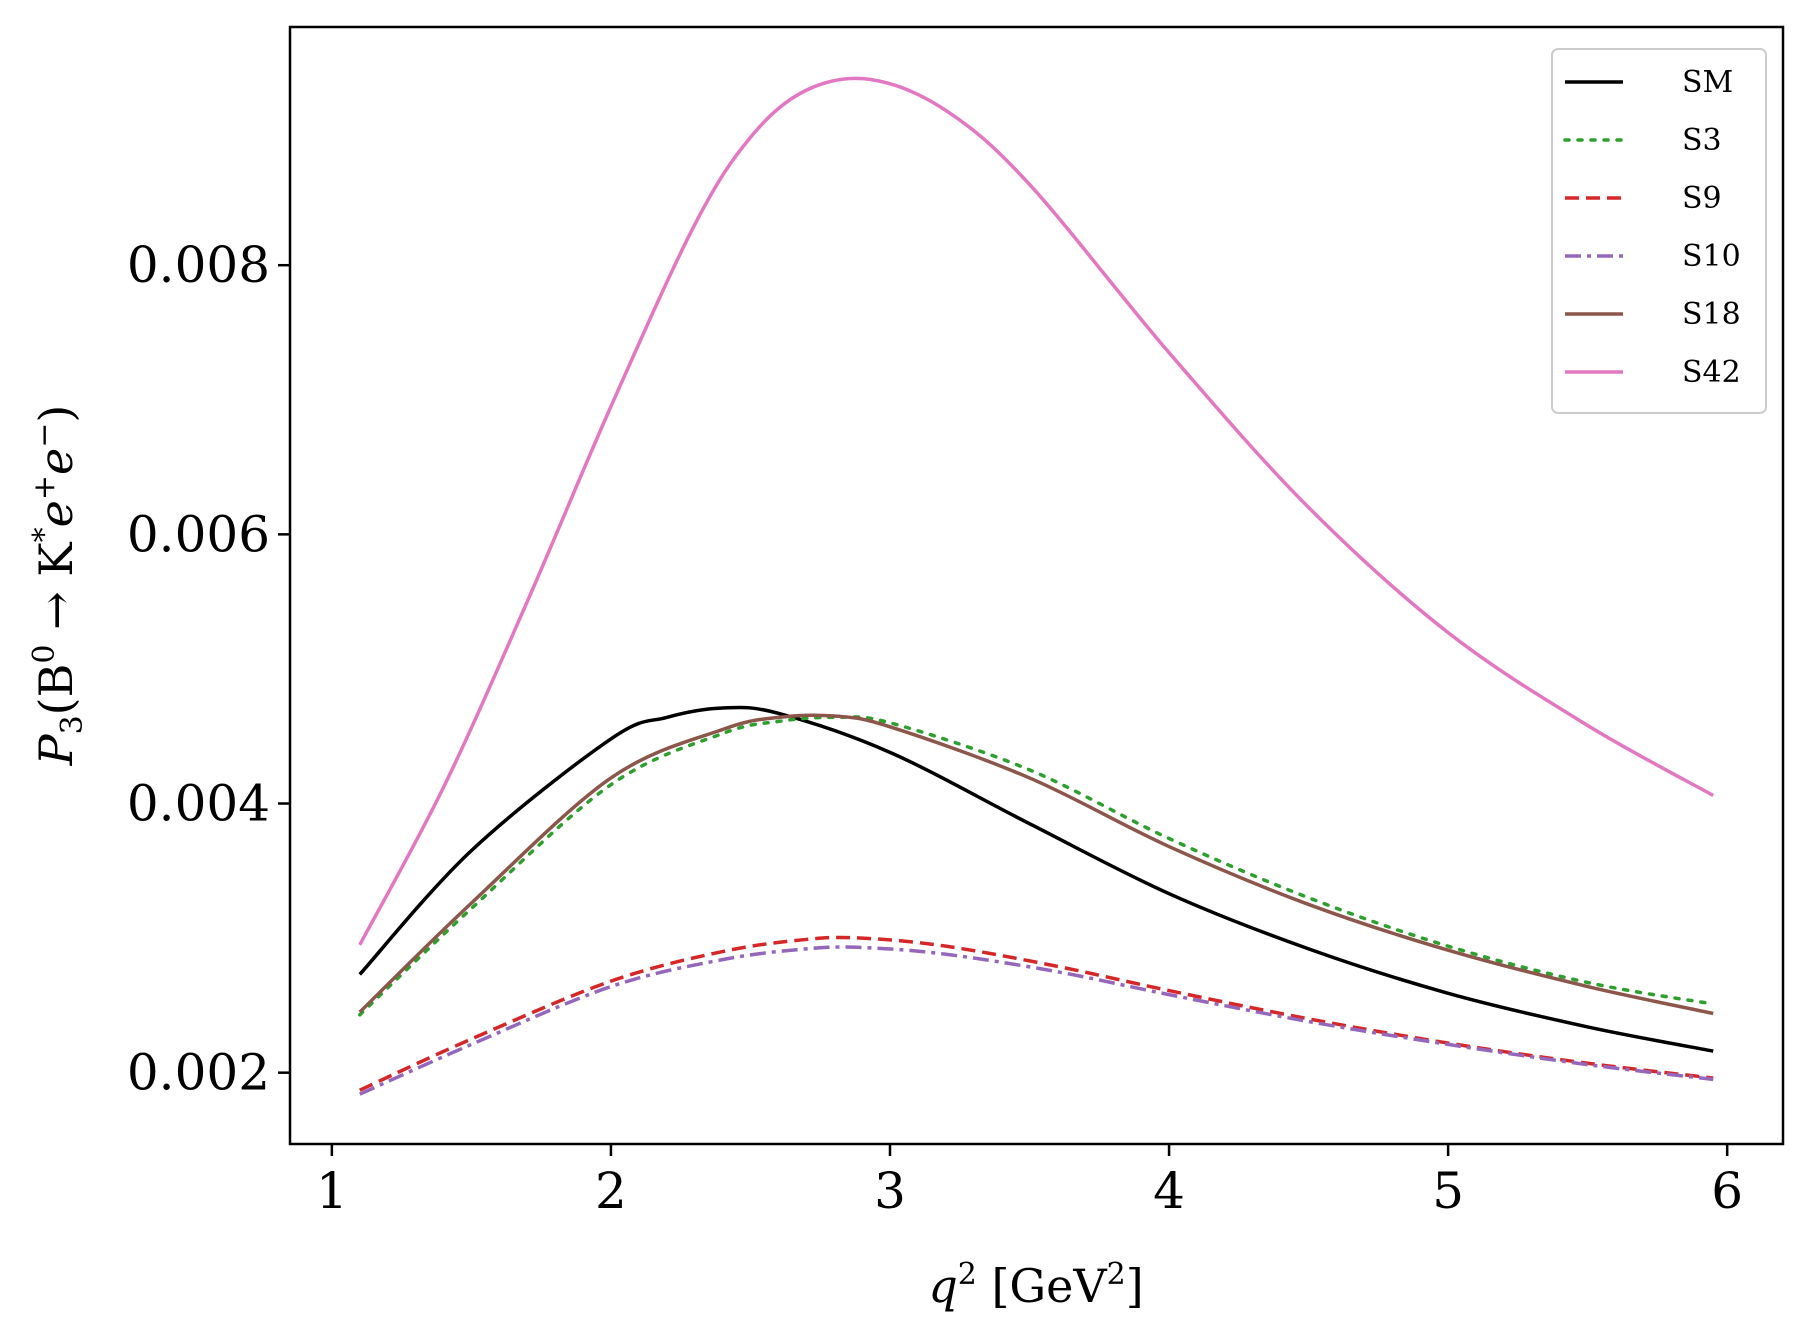 This screenshot has height=1339, width=1808. I want to click on x-tick-label: 4, so click(1169, 1191).